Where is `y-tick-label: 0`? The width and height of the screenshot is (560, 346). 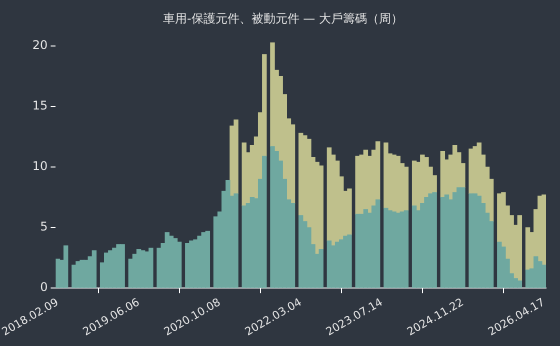
y-tick-label: 0 is located at coordinates (44, 287).